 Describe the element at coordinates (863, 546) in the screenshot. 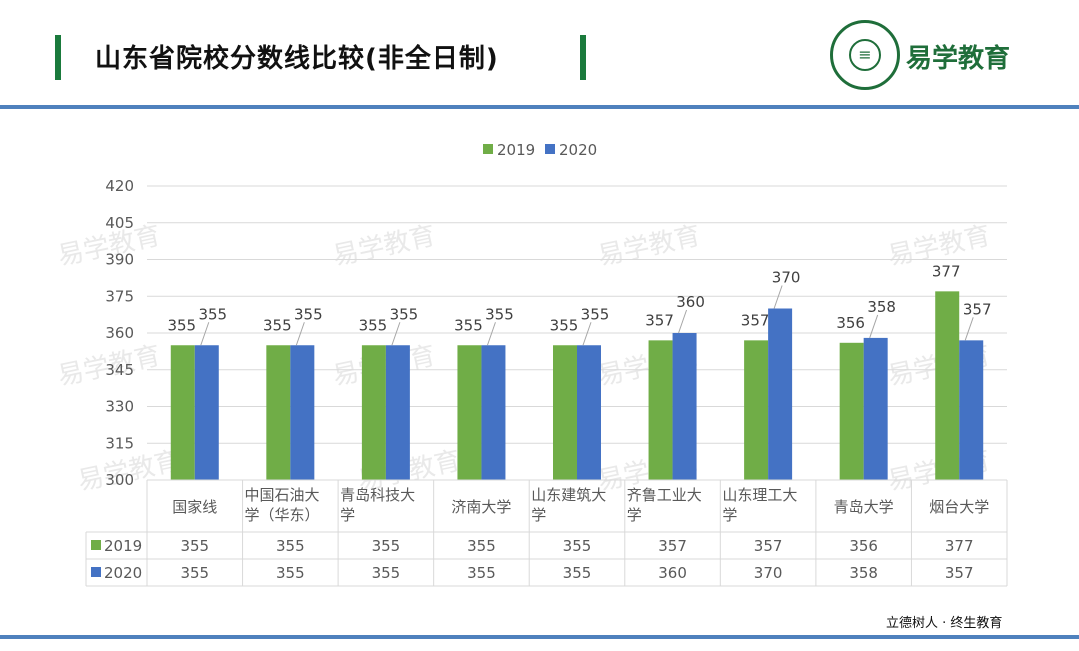

I see `table-cell: 356` at that location.